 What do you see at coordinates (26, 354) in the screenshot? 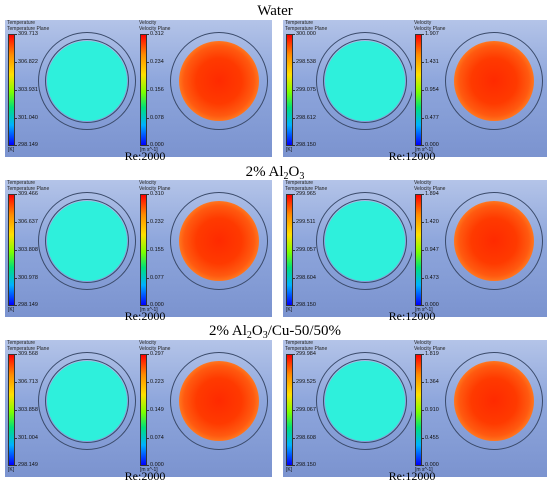
I see `colorbar-tick: 309.568` at bounding box center [26, 354].